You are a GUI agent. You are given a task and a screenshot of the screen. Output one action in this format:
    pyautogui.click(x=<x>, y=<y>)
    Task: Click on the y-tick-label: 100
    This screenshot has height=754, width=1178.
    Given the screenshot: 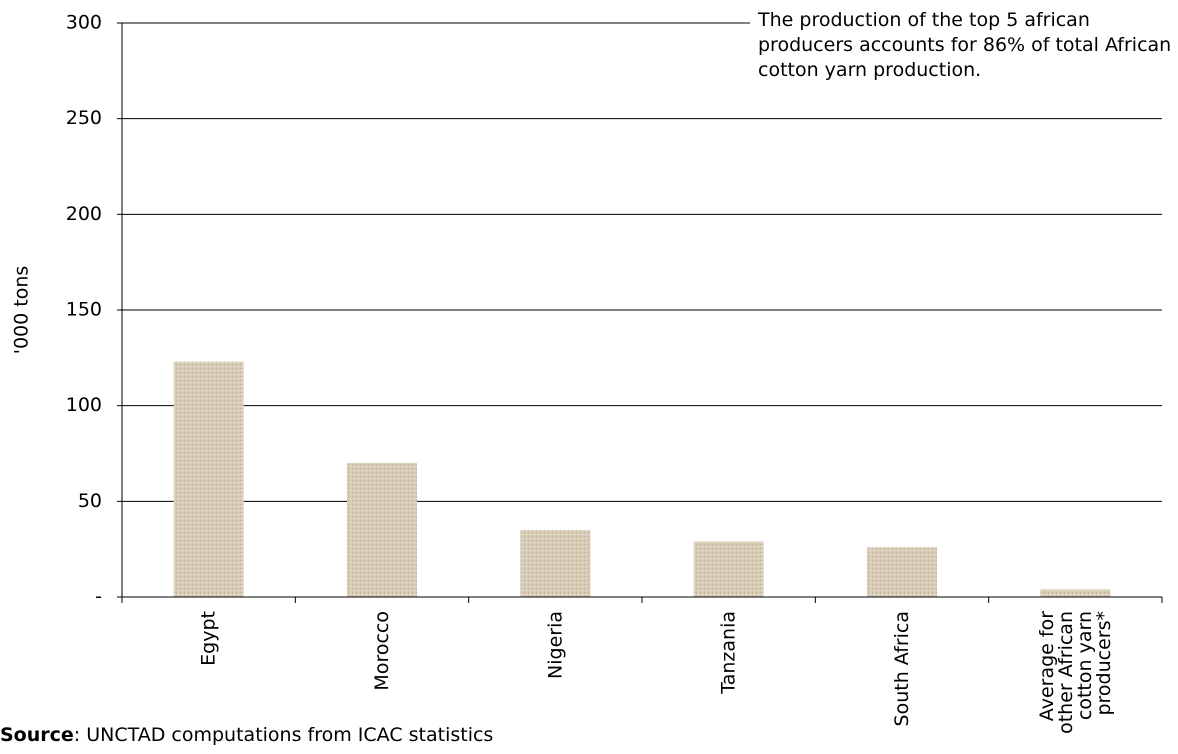 What is the action you would take?
    pyautogui.click(x=84, y=405)
    